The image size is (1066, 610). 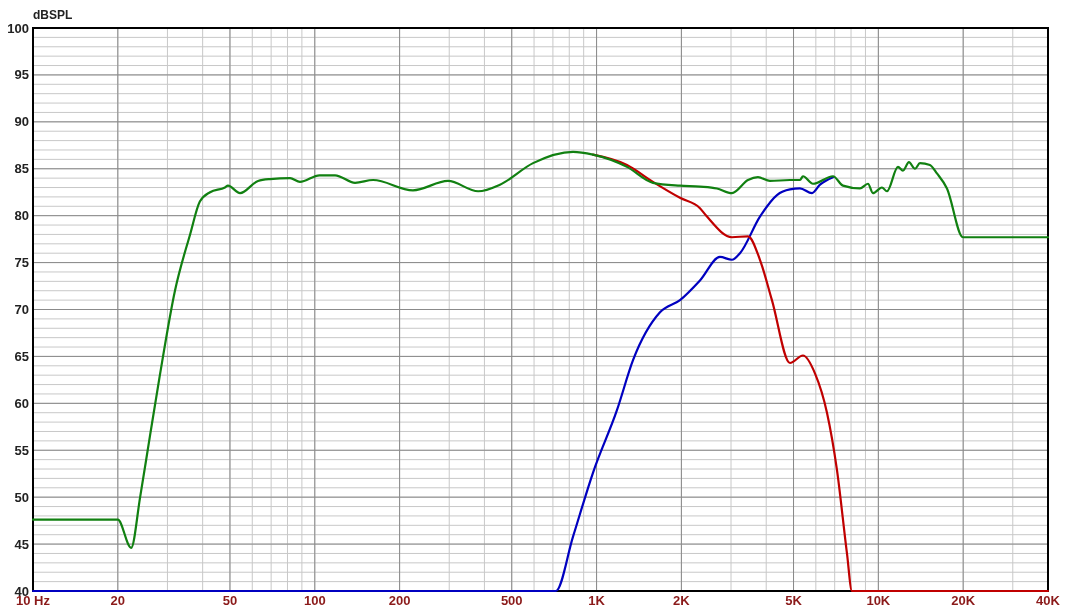 What do you see at coordinates (682, 600) in the screenshot?
I see `x-tick-label: 2K` at bounding box center [682, 600].